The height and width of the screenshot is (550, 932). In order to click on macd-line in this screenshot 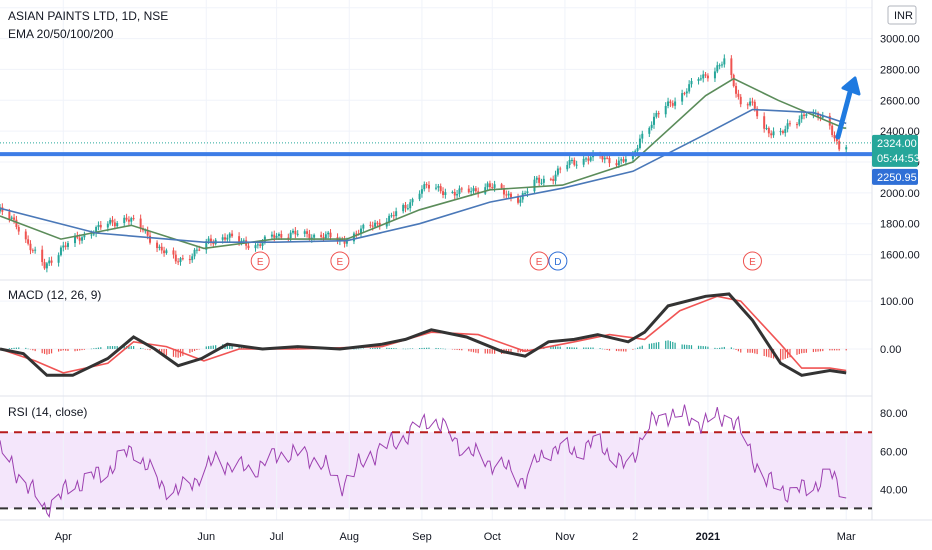, I will do `click(423, 334)`.